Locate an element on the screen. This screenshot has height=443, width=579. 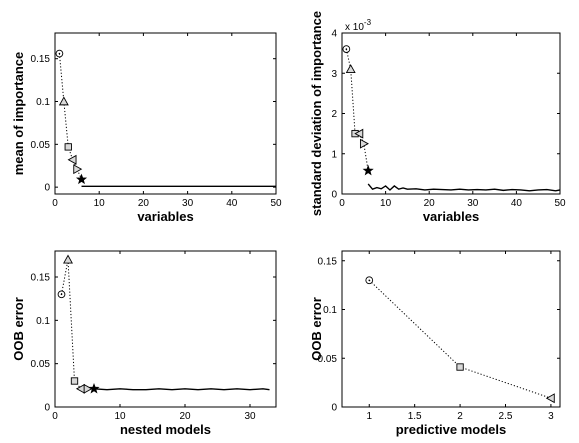
x-axis-label: predictive models is located at coordinates (451, 429).